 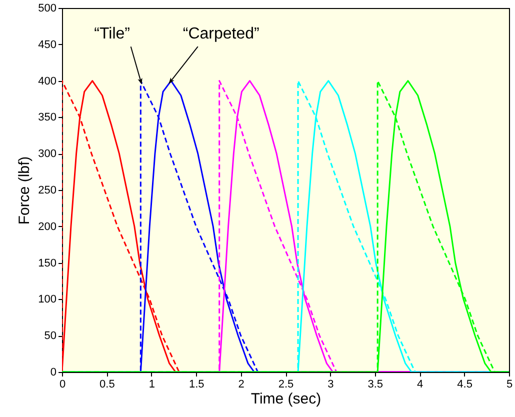 What do you see at coordinates (196, 384) in the screenshot?
I see `x-tick-label: 1.5` at bounding box center [196, 384].